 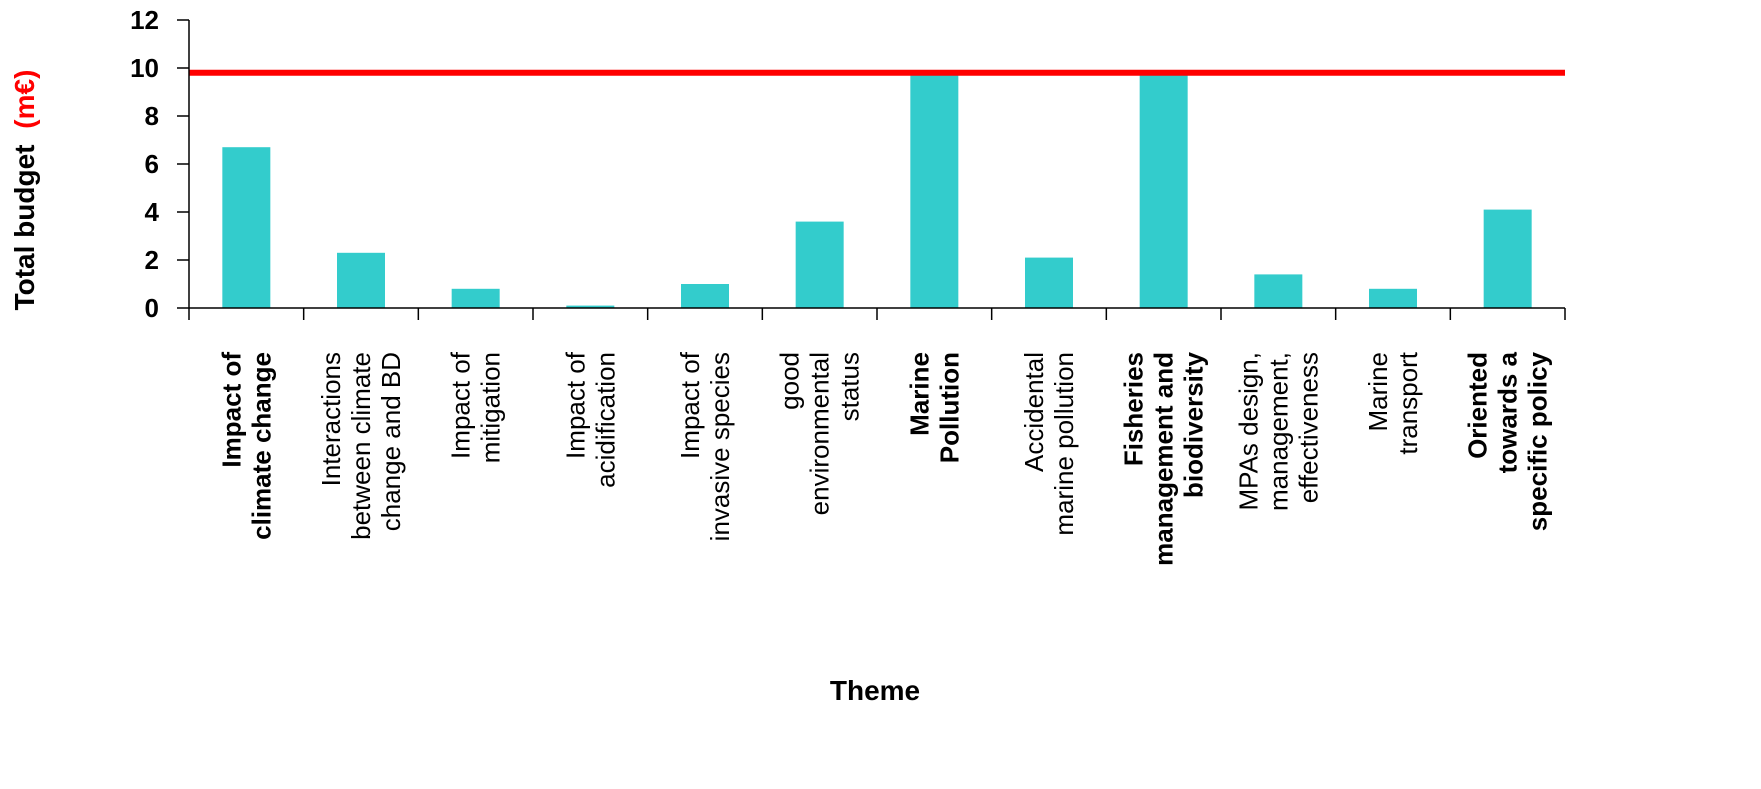 I want to click on x-axis-title: Theme, so click(x=875, y=690).